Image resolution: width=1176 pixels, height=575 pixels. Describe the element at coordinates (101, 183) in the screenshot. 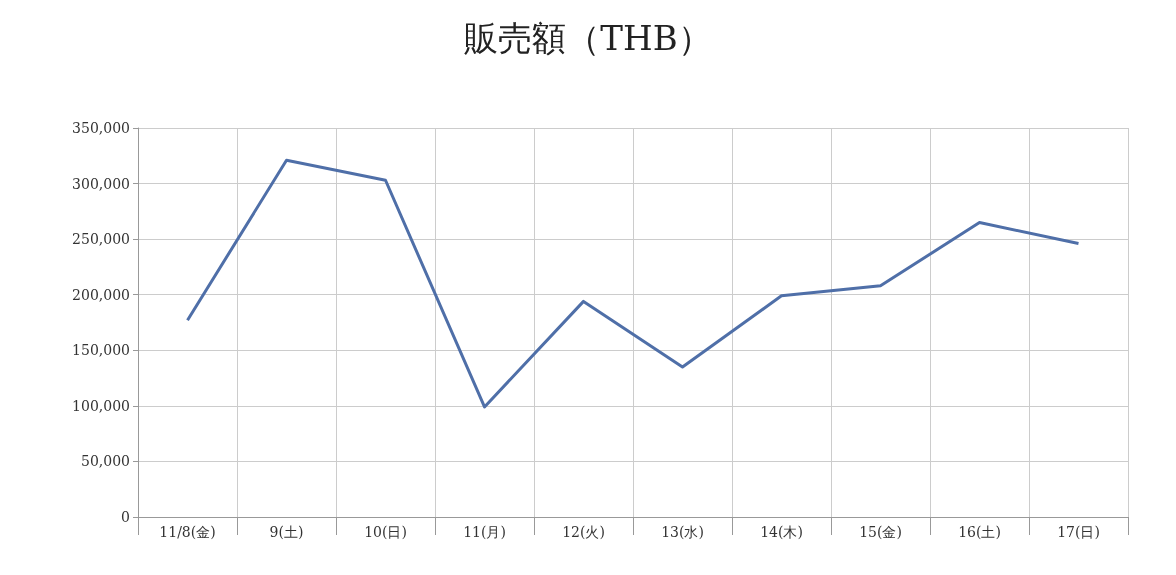

I see `y-tick-label: 300,000` at that location.